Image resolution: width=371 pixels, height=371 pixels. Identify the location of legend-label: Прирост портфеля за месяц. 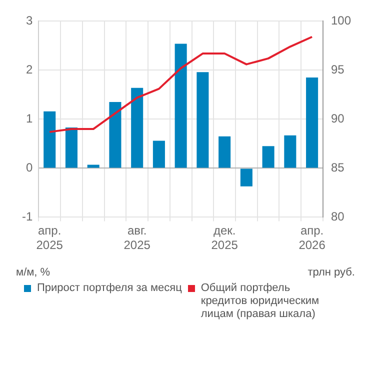
(109, 288).